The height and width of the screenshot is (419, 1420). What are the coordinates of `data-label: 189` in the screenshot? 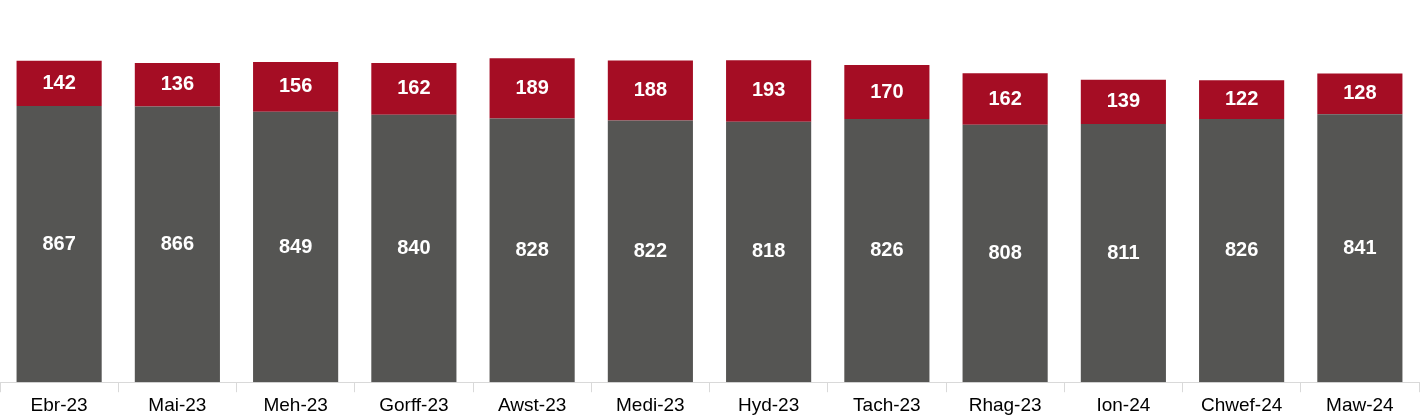 It's located at (532, 86).